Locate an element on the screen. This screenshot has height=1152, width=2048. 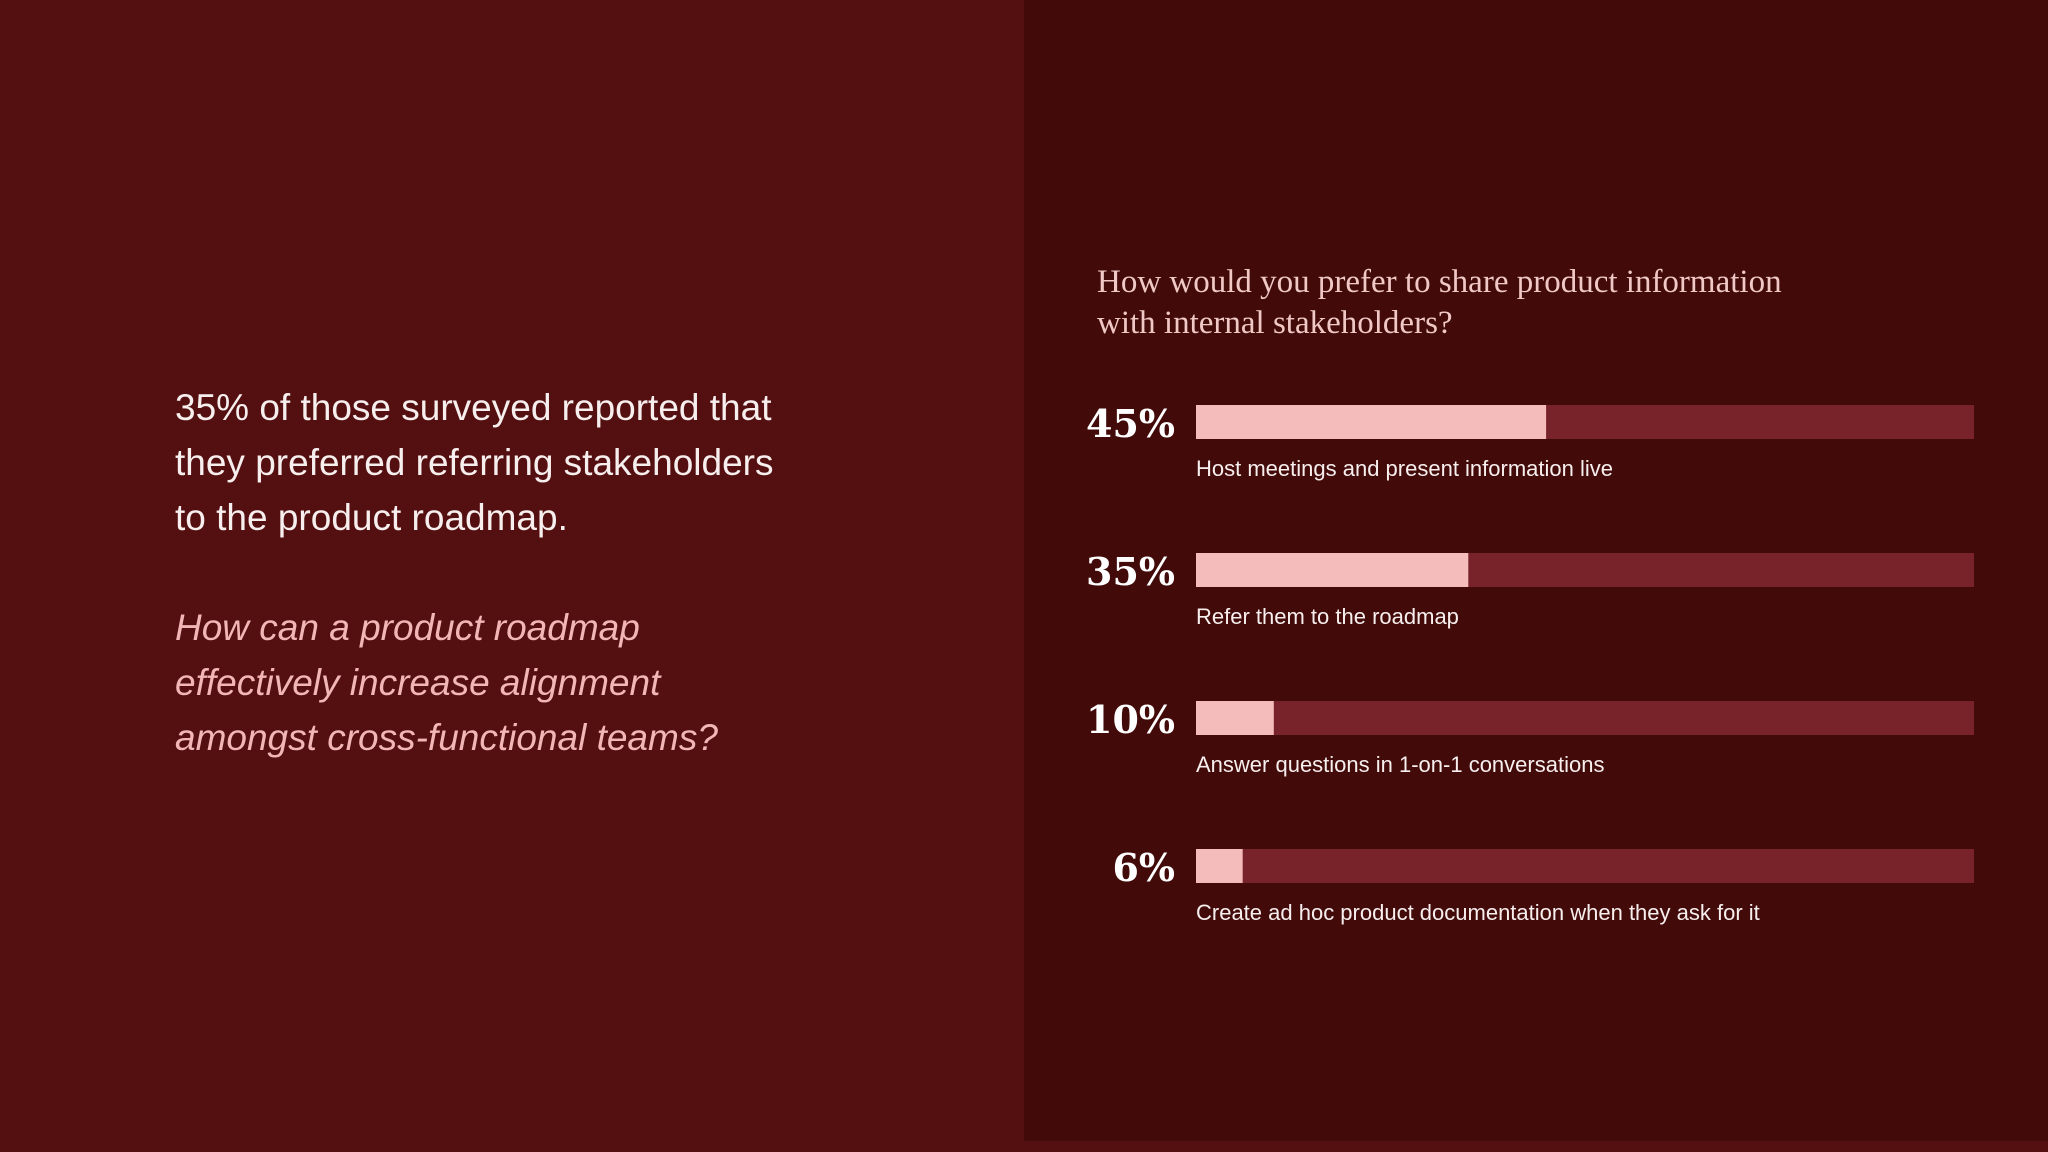
statement-line: they preferred referring stakeholders is located at coordinates (474, 462).